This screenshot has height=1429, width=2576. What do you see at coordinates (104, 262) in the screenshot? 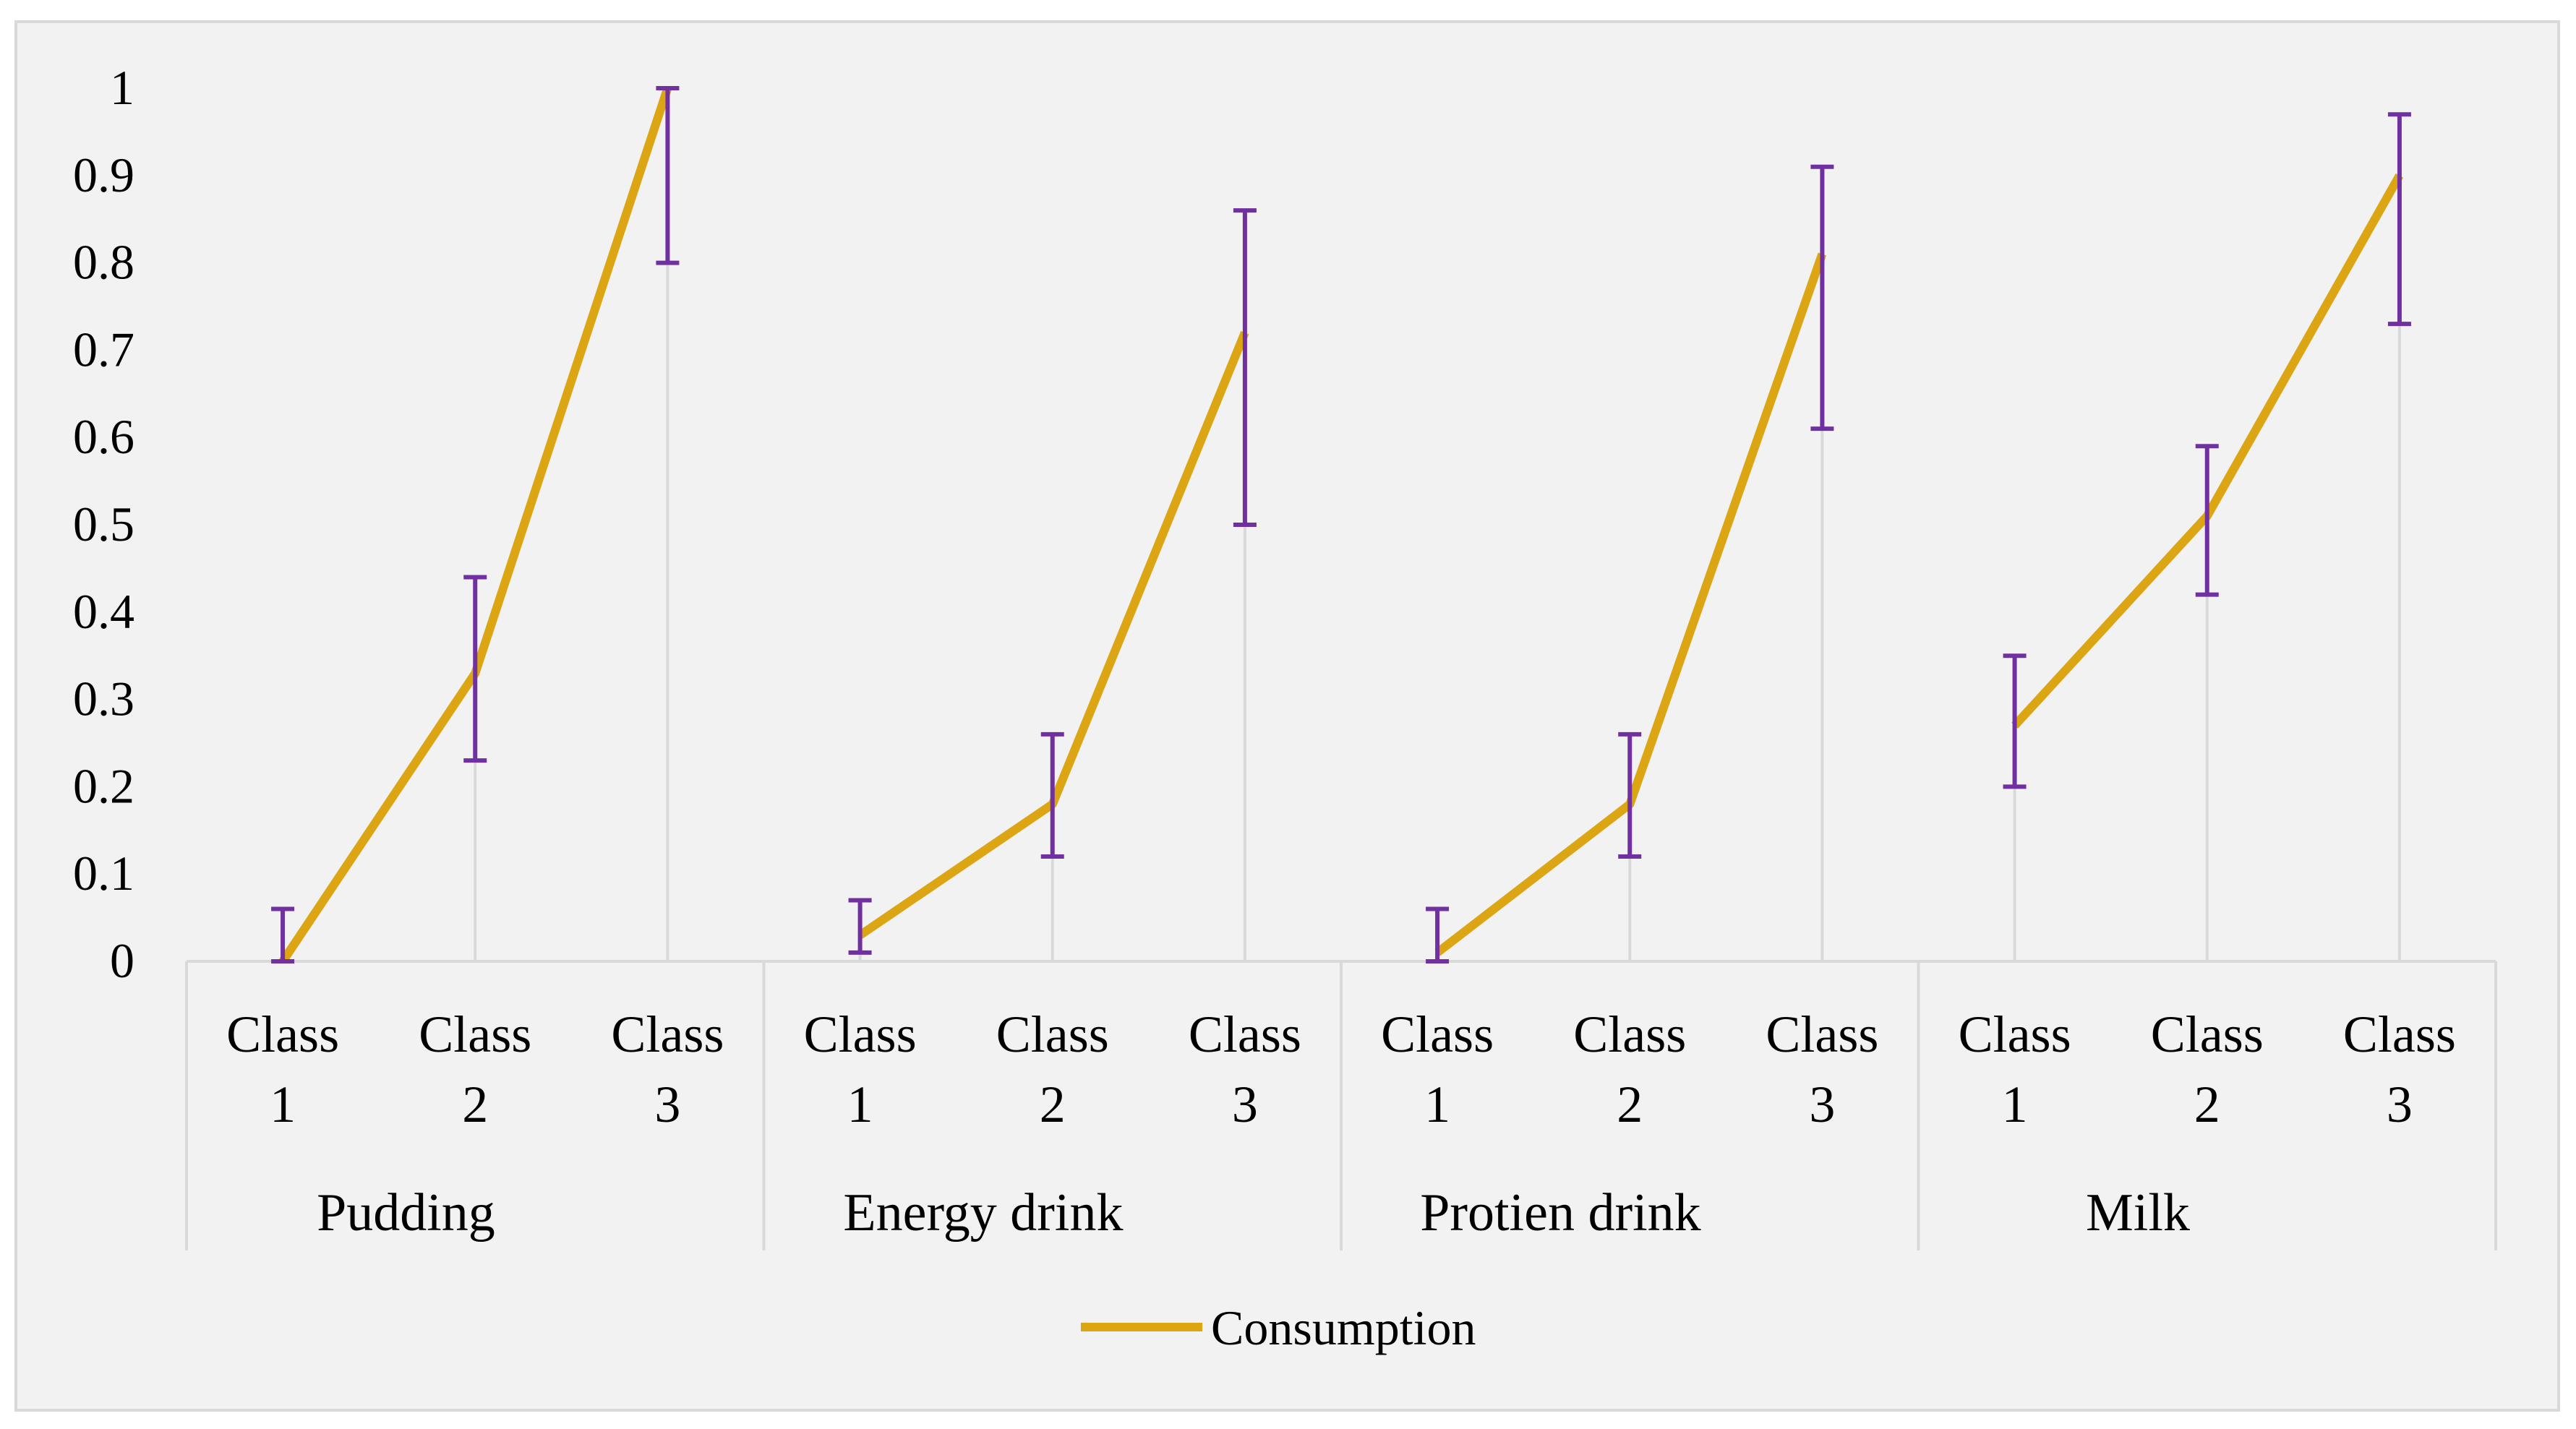
I see `y-tick-label: 0.8` at bounding box center [104, 262].